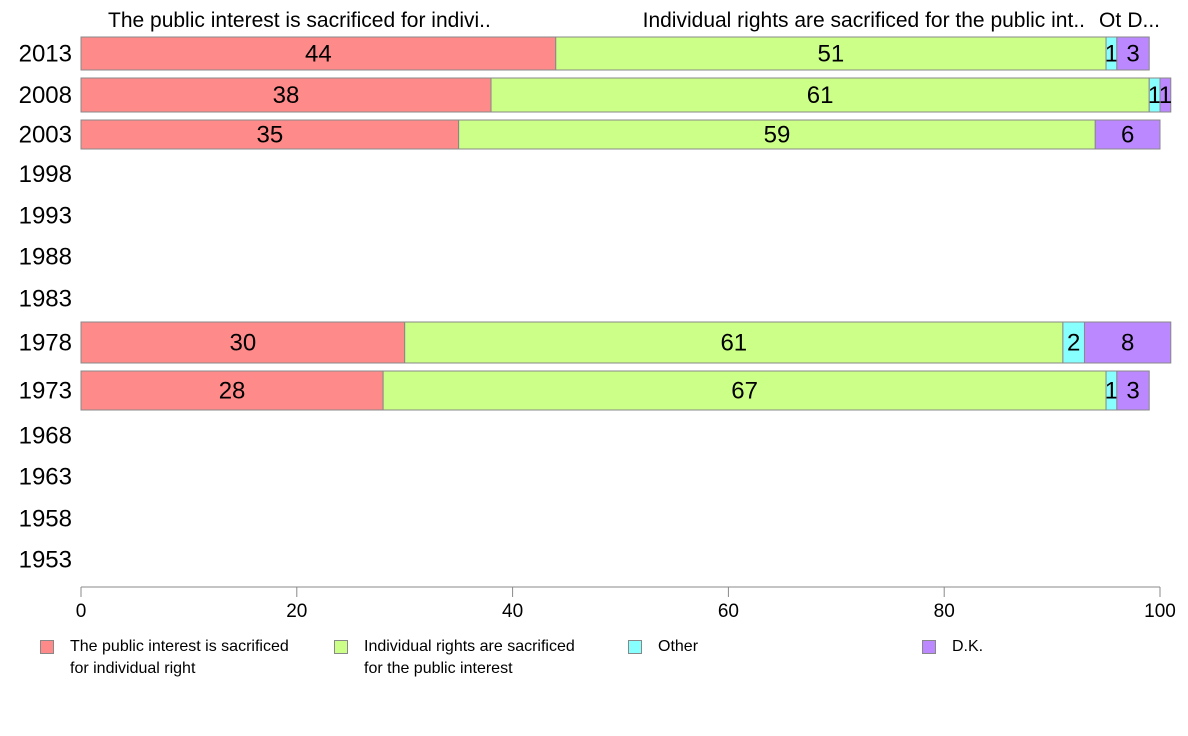  What do you see at coordinates (968, 646) in the screenshot?
I see `legend-label-dk: D.K.` at bounding box center [968, 646].